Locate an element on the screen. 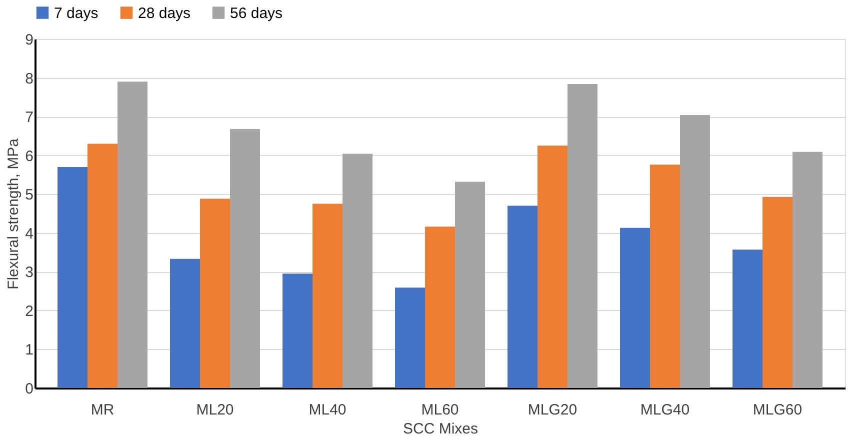 The width and height of the screenshot is (850, 441). x-axis-title: SCC Mixes is located at coordinates (440, 429).